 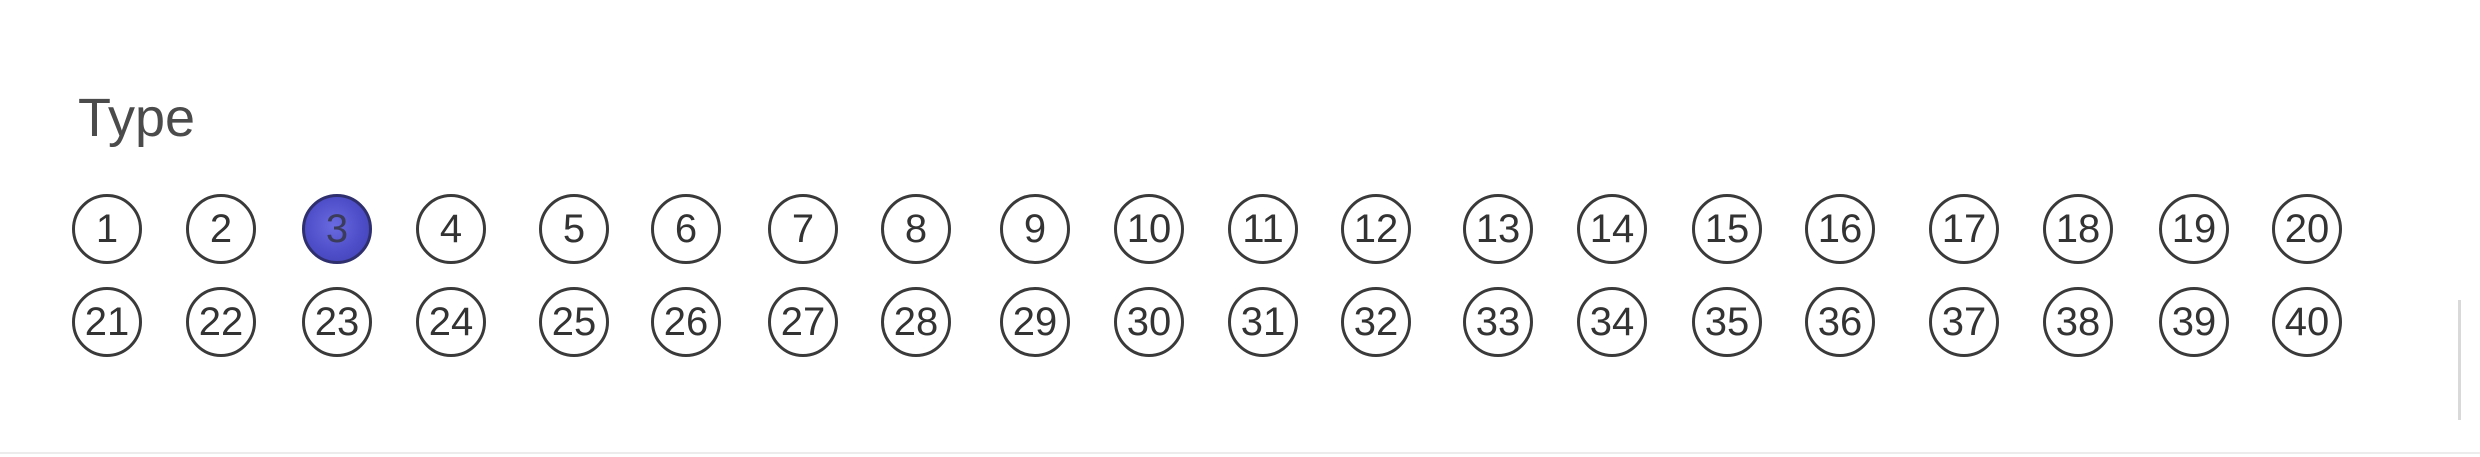 What do you see at coordinates (1840, 322) in the screenshot?
I see `bubble-36: 36` at bounding box center [1840, 322].